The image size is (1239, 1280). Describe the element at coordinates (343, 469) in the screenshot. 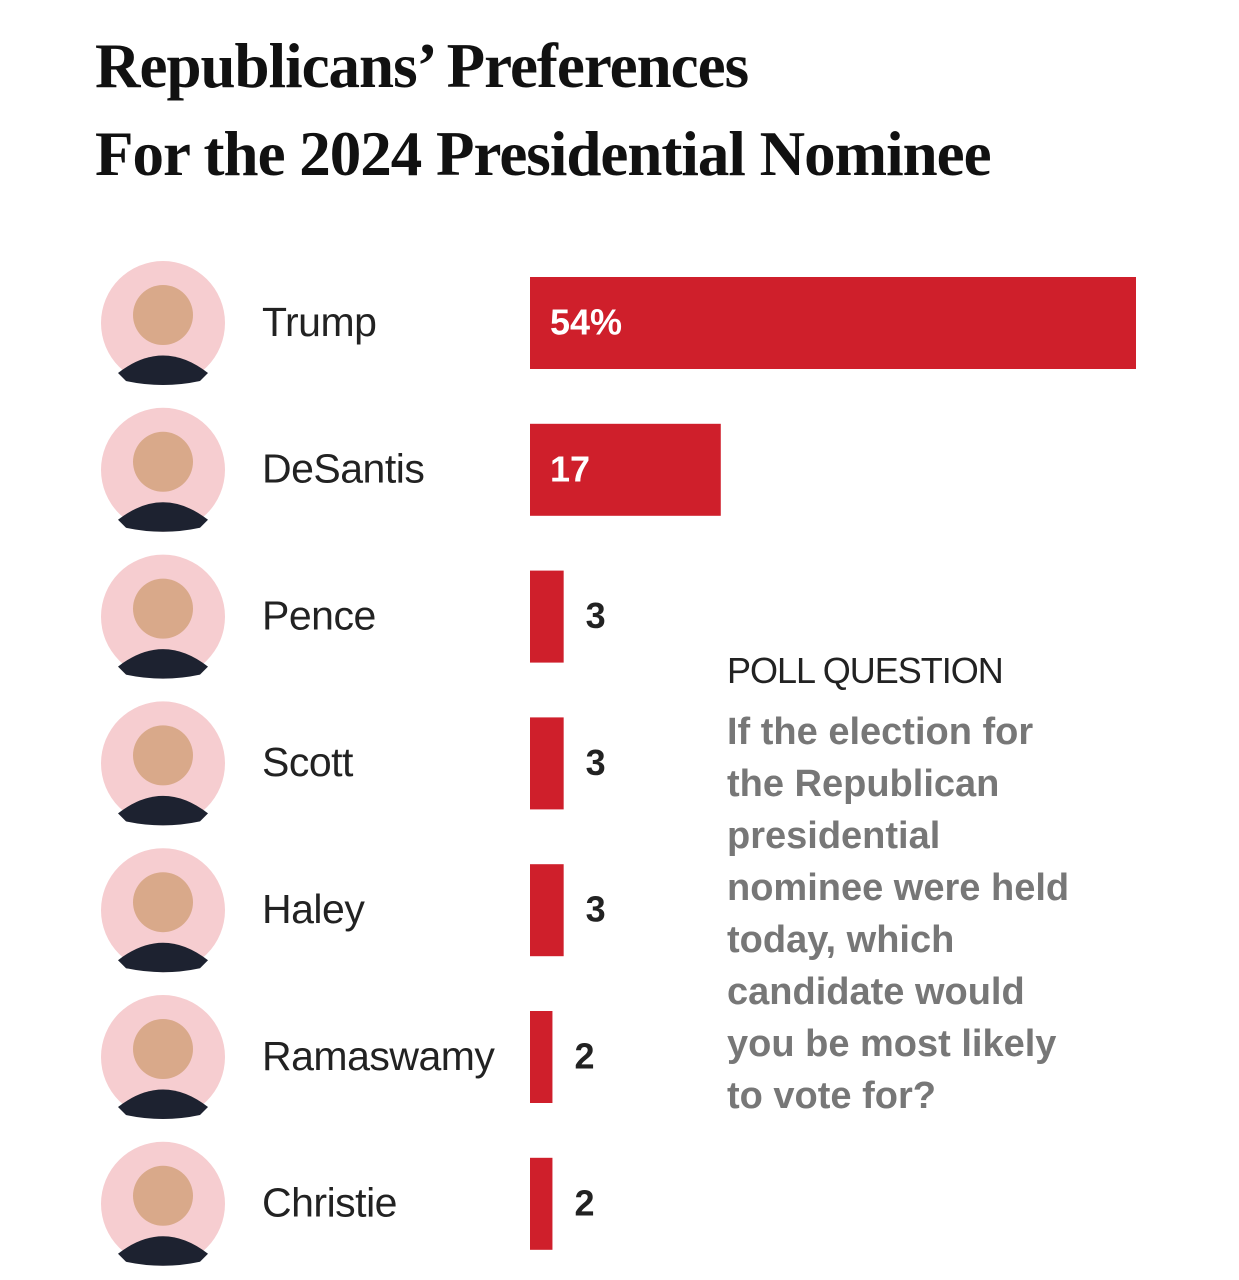

I see `category-label: DeSantis` at that location.